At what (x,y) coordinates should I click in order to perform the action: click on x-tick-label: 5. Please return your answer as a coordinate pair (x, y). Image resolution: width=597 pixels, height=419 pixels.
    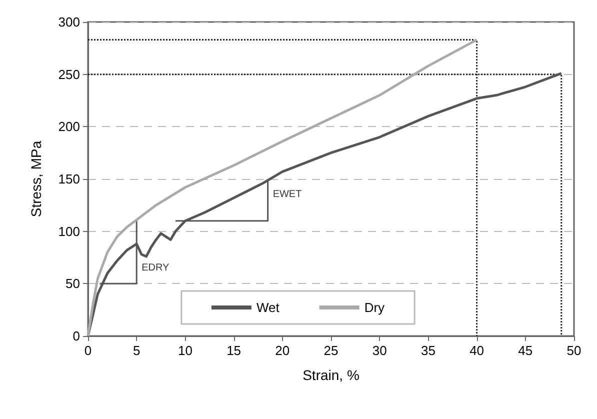
    Looking at the image, I should click on (136, 350).